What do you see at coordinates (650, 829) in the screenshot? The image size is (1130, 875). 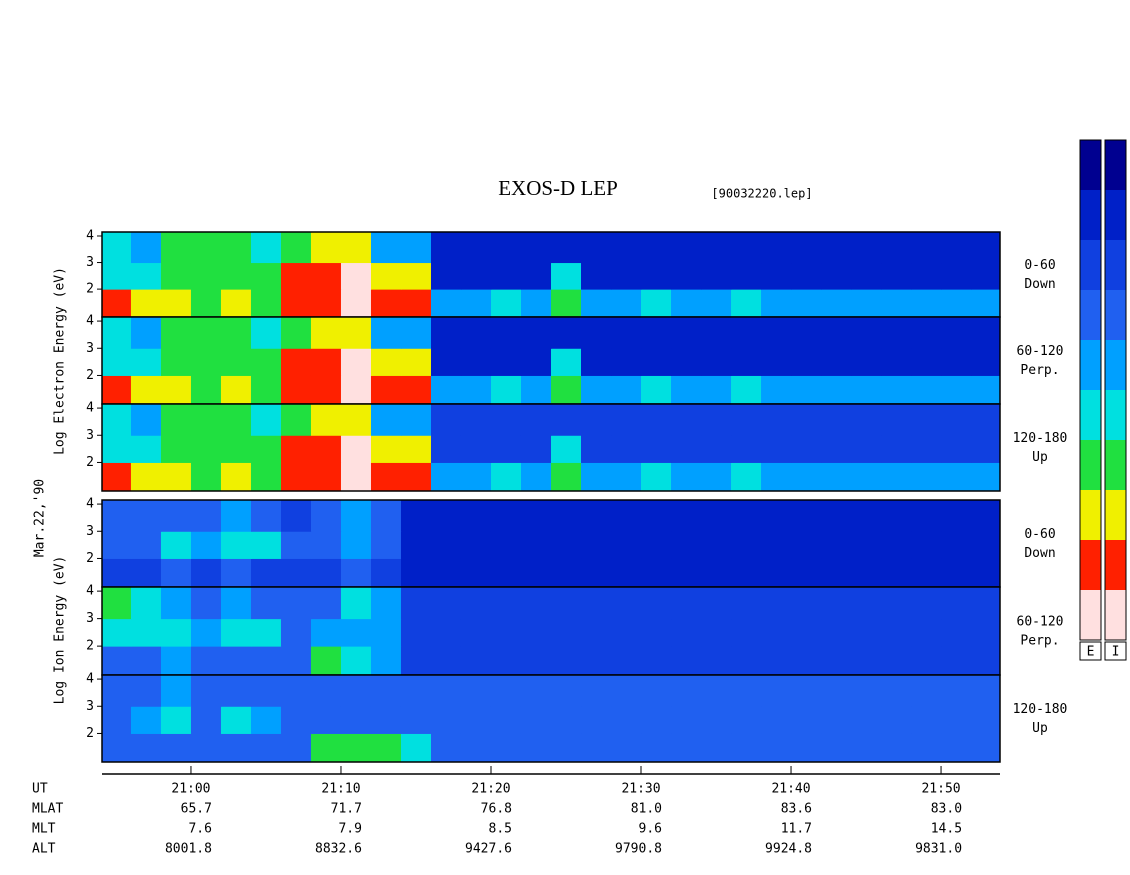 I see `footer-value: 9.6` at bounding box center [650, 829].